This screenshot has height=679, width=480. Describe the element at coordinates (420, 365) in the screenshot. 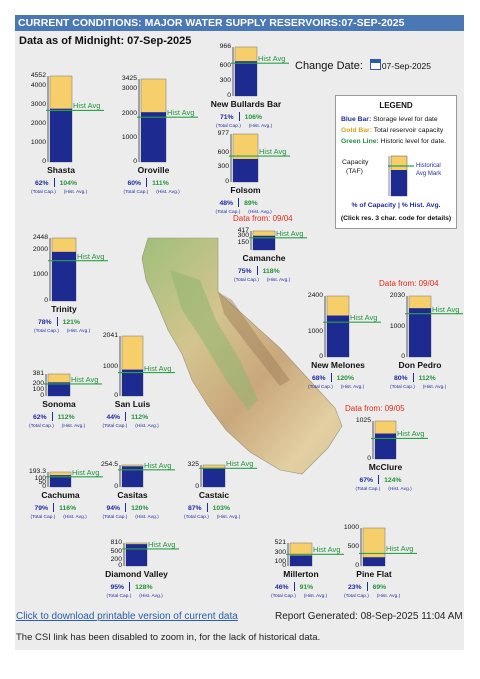

I see `reservoir-name-don-pedro: Don Pedro` at that location.